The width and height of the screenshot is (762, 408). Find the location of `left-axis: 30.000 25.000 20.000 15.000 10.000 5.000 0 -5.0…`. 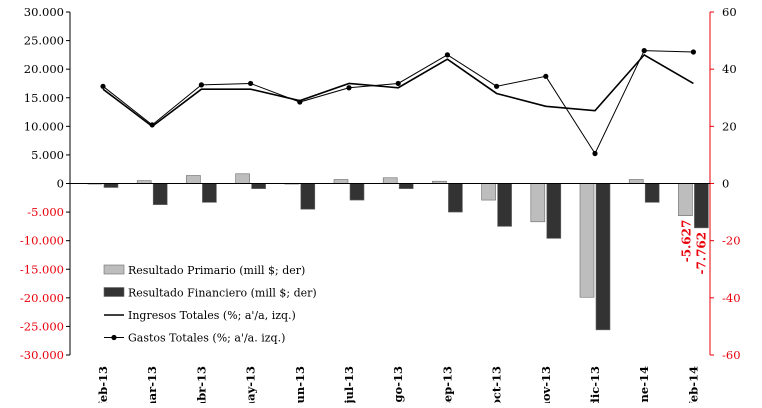

left-axis: 30.000 25.000 20.000 15.000 10.000 5.000 0 -5.0… is located at coordinates (45, 183).